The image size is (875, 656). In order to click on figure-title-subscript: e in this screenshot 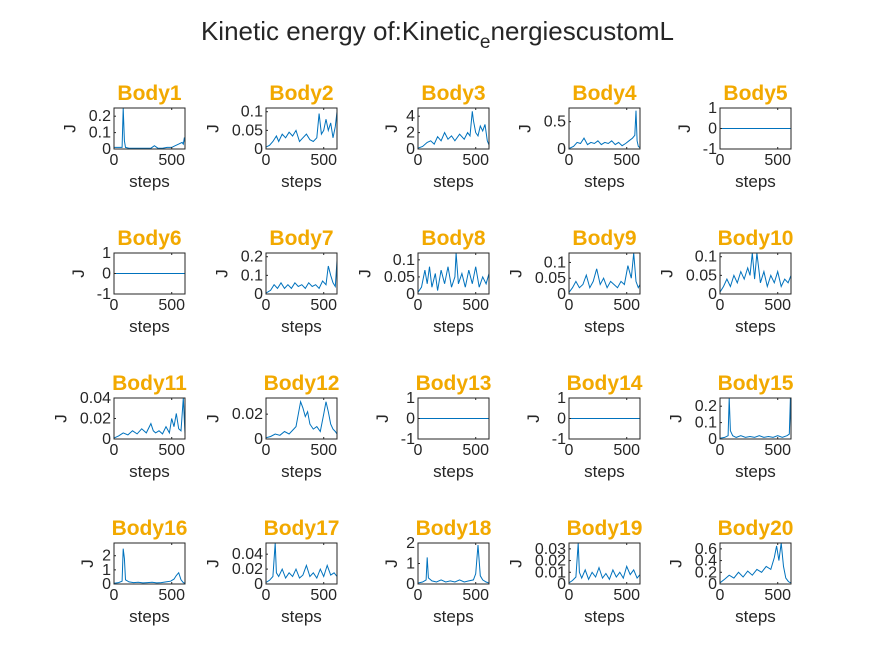, I will do `click(485, 42)`.